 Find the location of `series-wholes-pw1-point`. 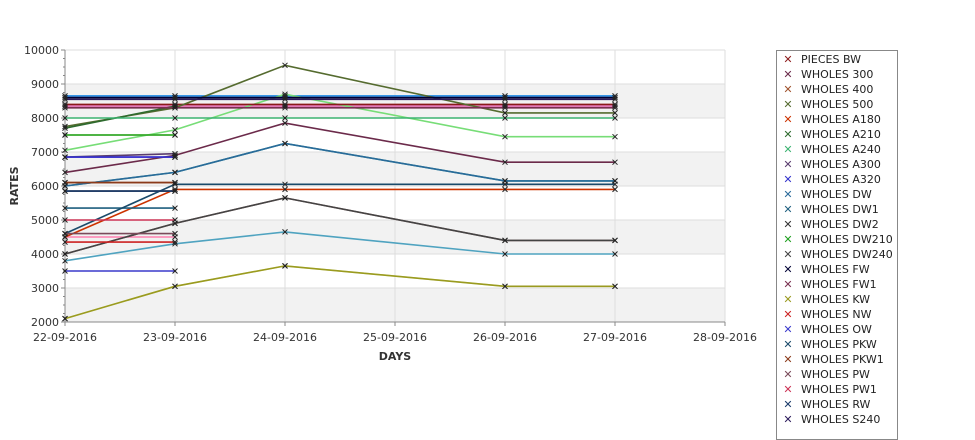

series-wholes-pw1-point is located at coordinates (175, 220).